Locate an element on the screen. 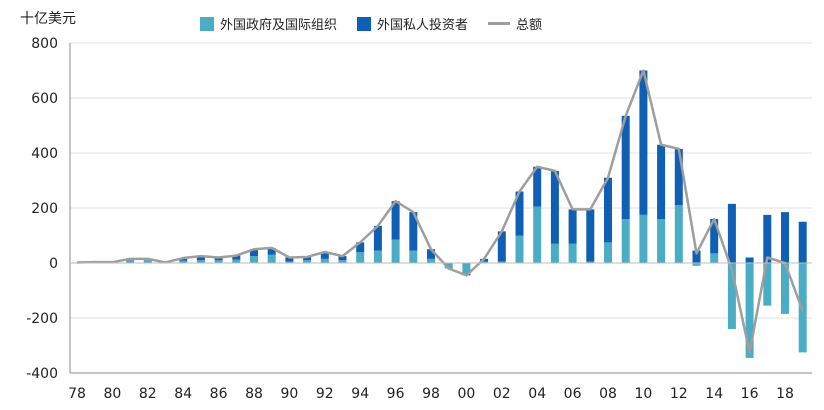  y-tick-label: 0 is located at coordinates (53, 264).